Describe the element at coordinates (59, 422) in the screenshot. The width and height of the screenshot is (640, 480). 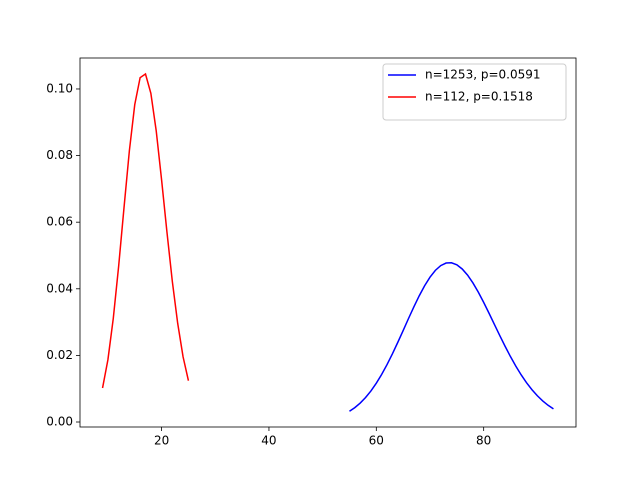
I see `y-tick-label: 0.00` at that location.